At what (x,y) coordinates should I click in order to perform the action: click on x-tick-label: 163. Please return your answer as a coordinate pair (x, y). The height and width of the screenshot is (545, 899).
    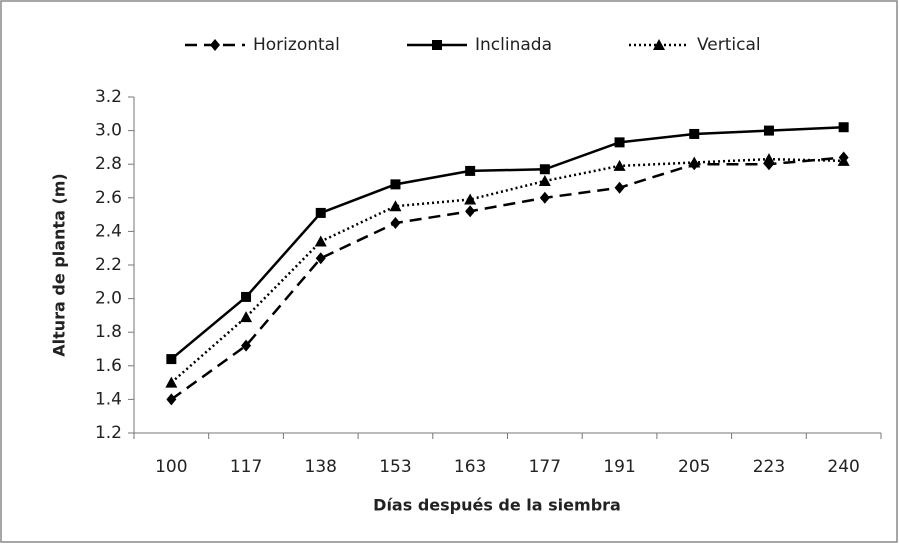
    Looking at the image, I should click on (470, 467).